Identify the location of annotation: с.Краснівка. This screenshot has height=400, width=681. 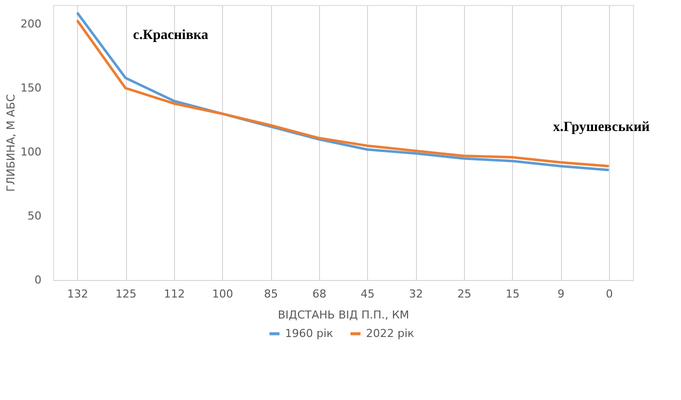
(170, 35).